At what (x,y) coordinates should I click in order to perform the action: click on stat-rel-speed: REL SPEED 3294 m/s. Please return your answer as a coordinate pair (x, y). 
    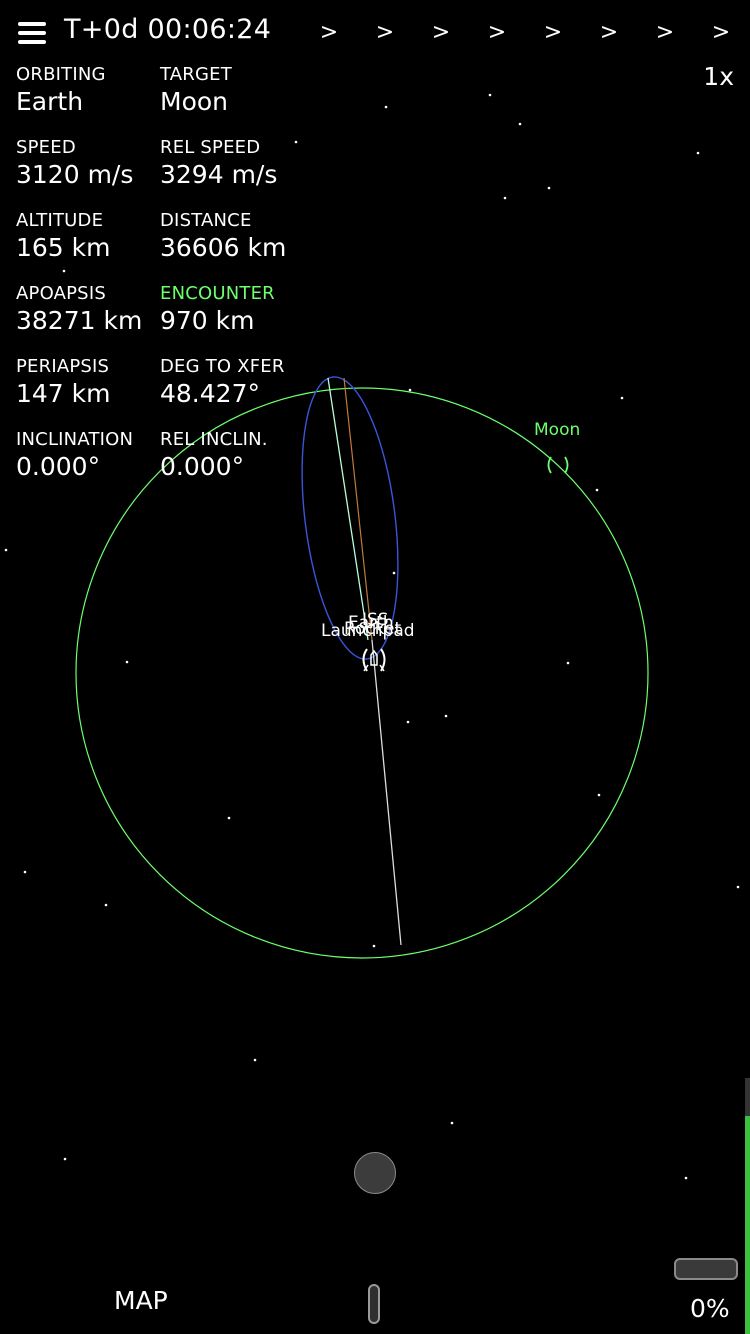
    Looking at the image, I should click on (218, 164).